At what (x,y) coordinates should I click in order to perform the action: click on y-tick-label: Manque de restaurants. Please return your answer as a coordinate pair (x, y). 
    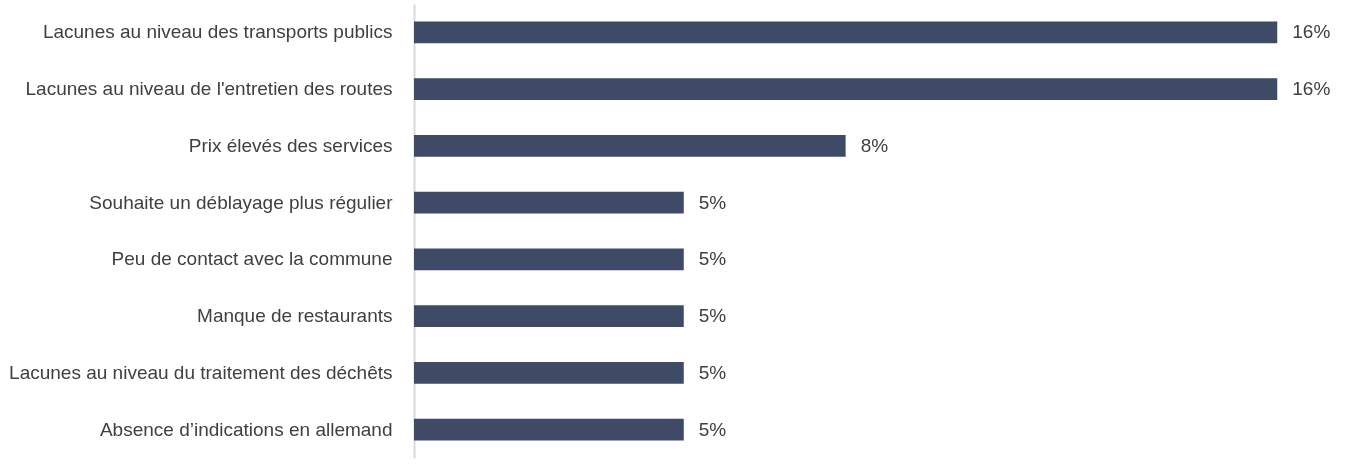
    Looking at the image, I should click on (295, 316).